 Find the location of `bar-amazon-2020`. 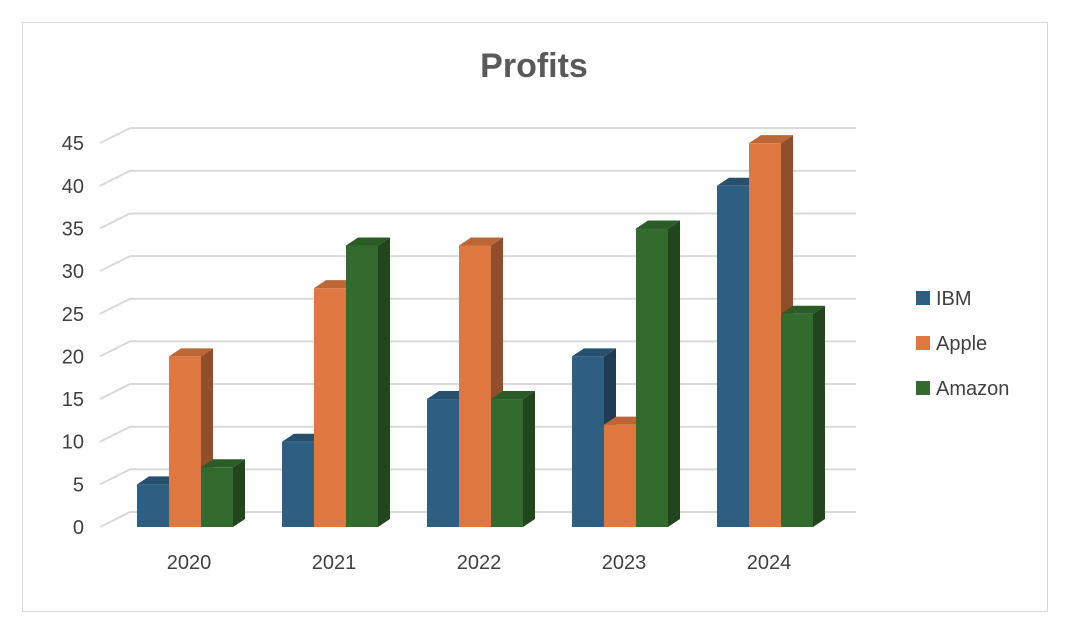

bar-amazon-2020 is located at coordinates (223, 493).